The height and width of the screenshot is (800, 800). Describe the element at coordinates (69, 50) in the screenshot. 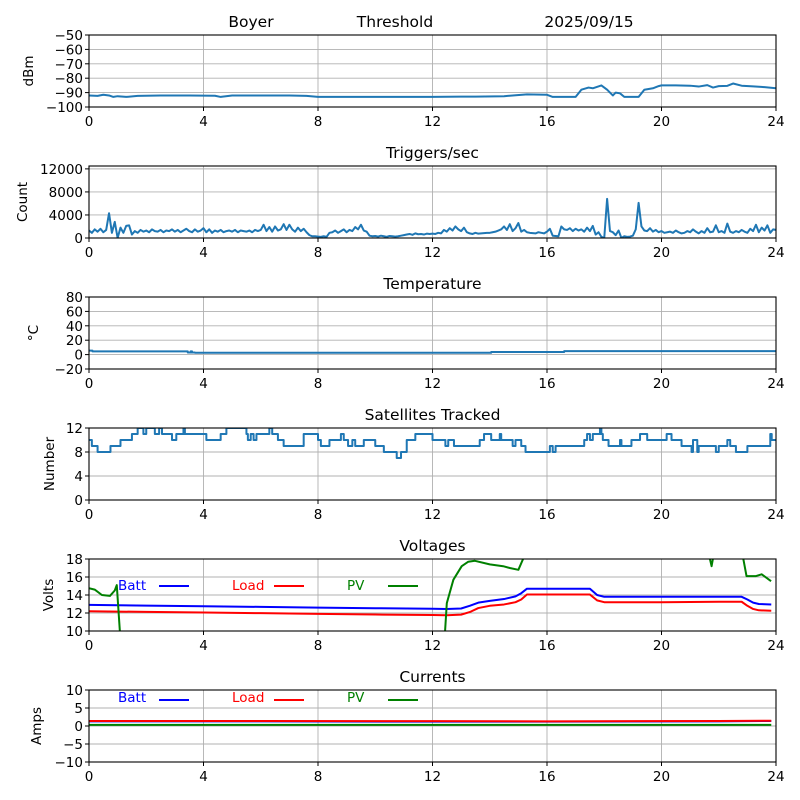

I see `y-tick-label: −60` at that location.